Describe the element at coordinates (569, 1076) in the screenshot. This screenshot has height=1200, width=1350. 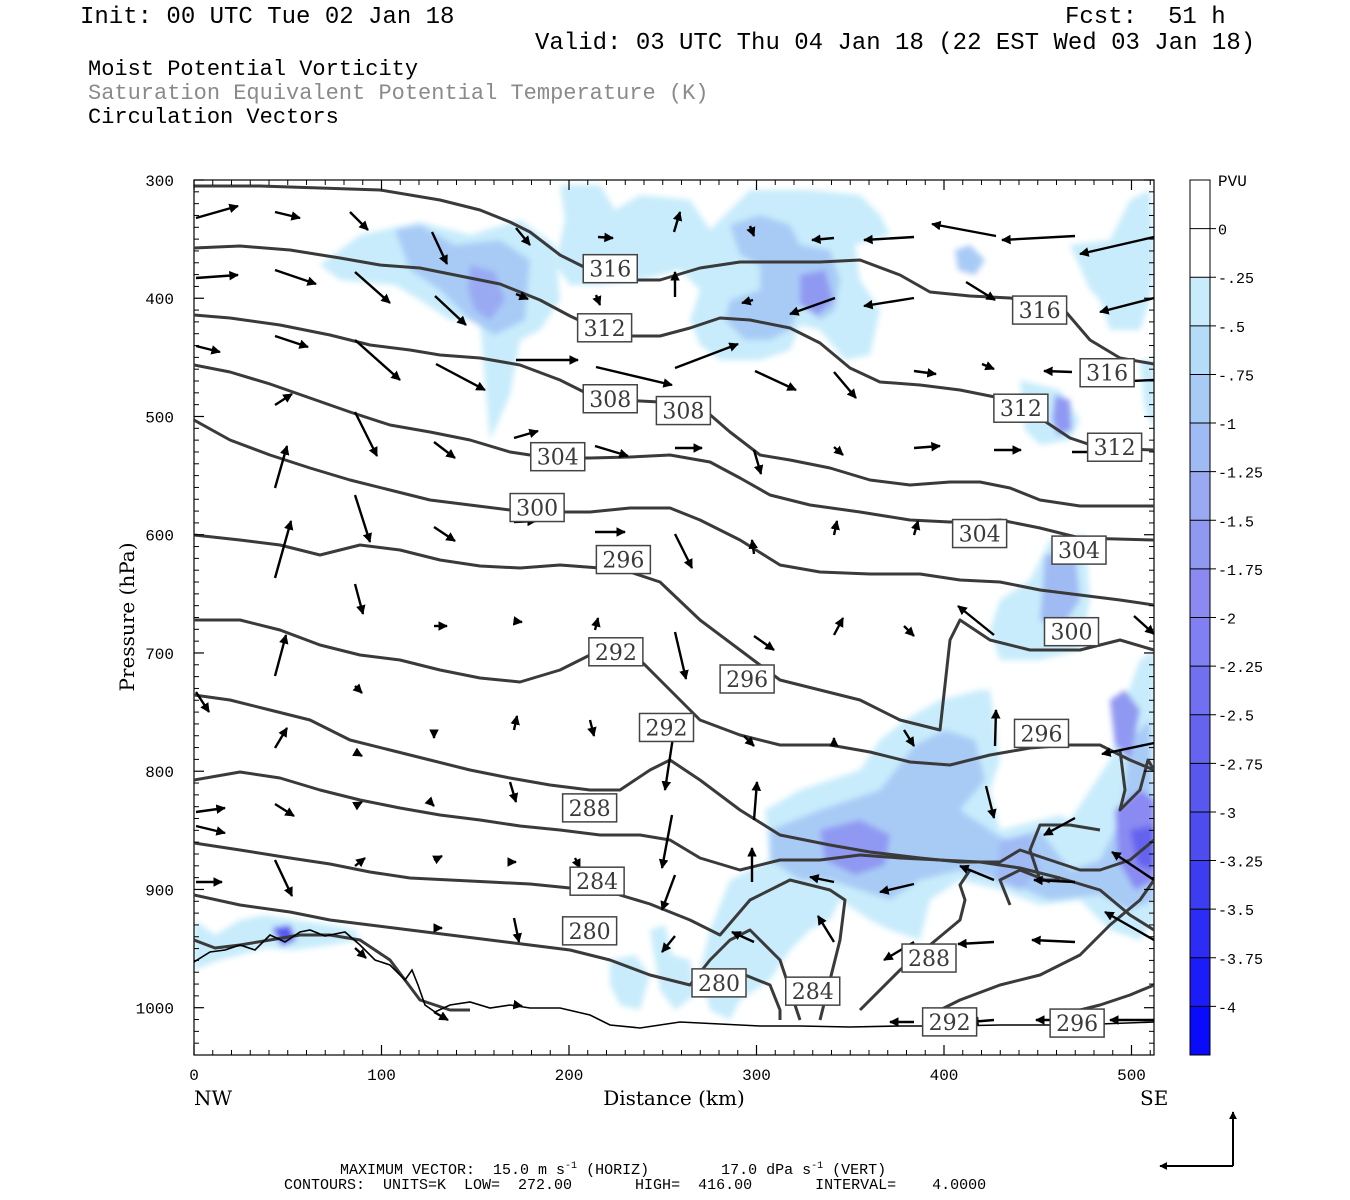
I see `x-tick-label: 200` at that location.